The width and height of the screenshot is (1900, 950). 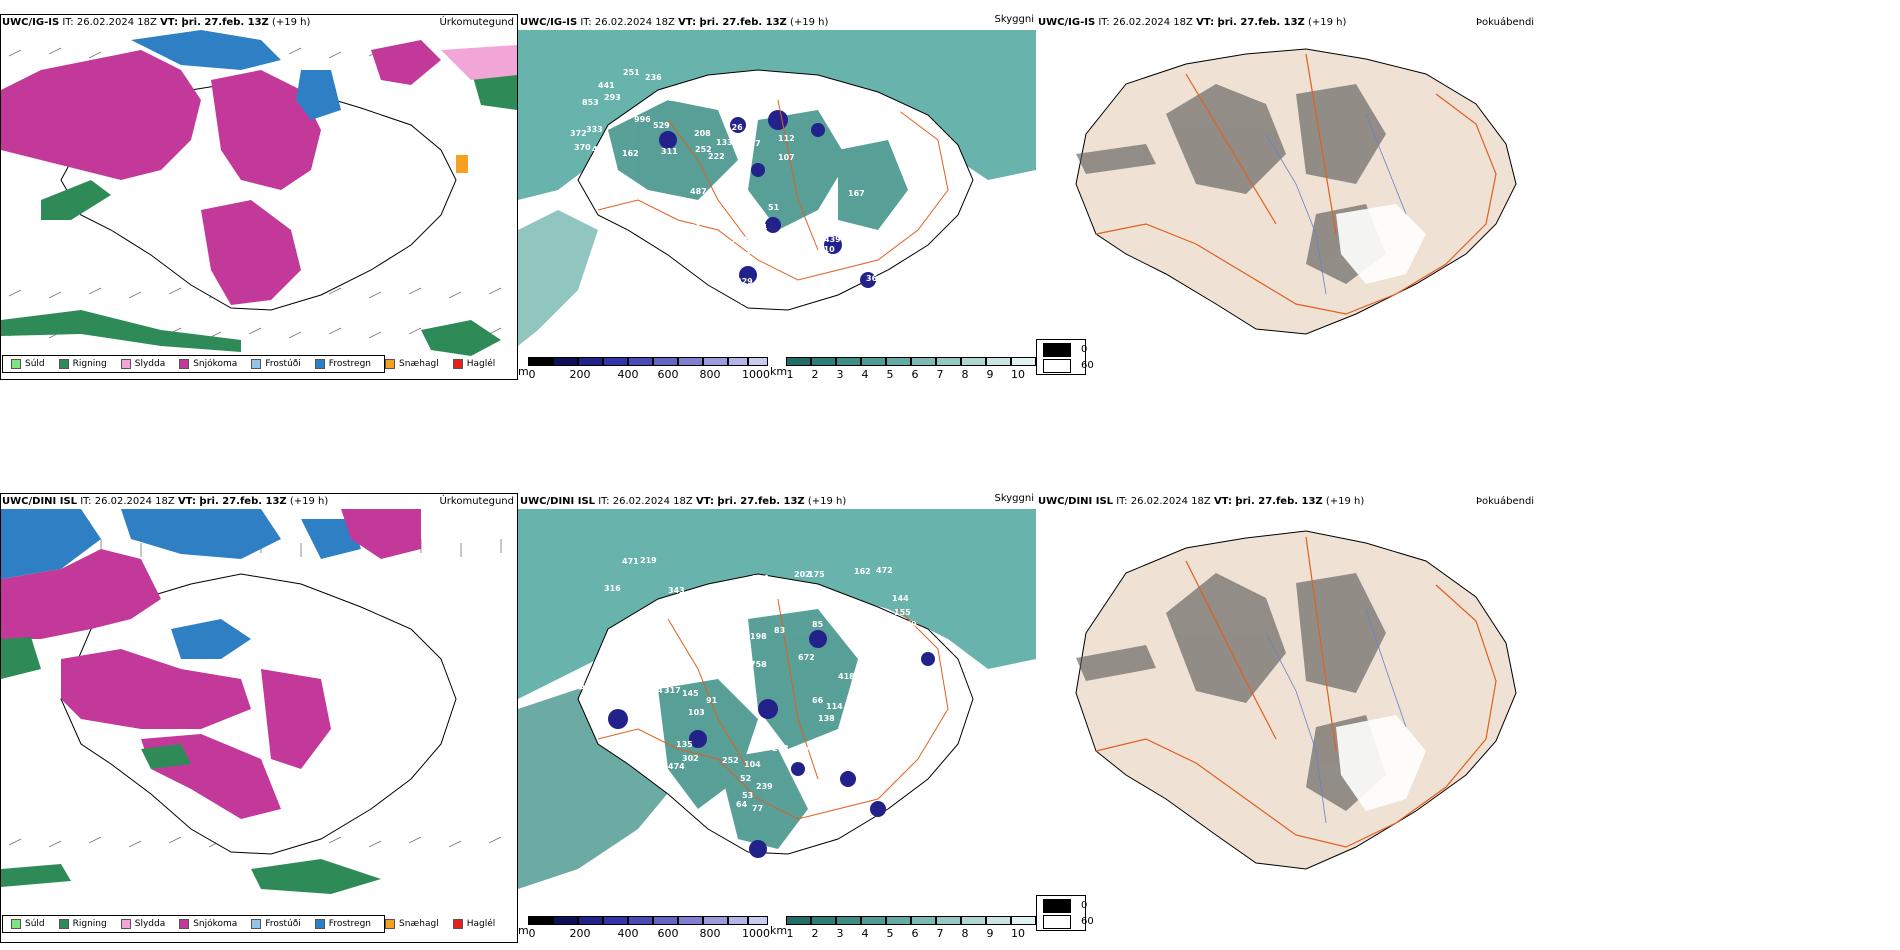 I want to click on vis-tick: 5, so click(x=890, y=933).